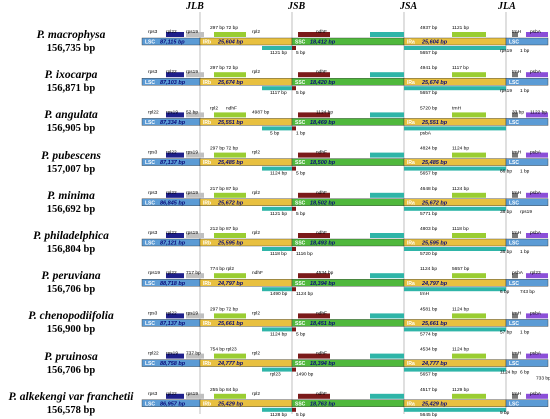 The height and width of the screenshot is (419, 550). What do you see at coordinates (434, 244) in the screenshot?
I see `region-length-ira: 25,595 bp` at bounding box center [434, 244].